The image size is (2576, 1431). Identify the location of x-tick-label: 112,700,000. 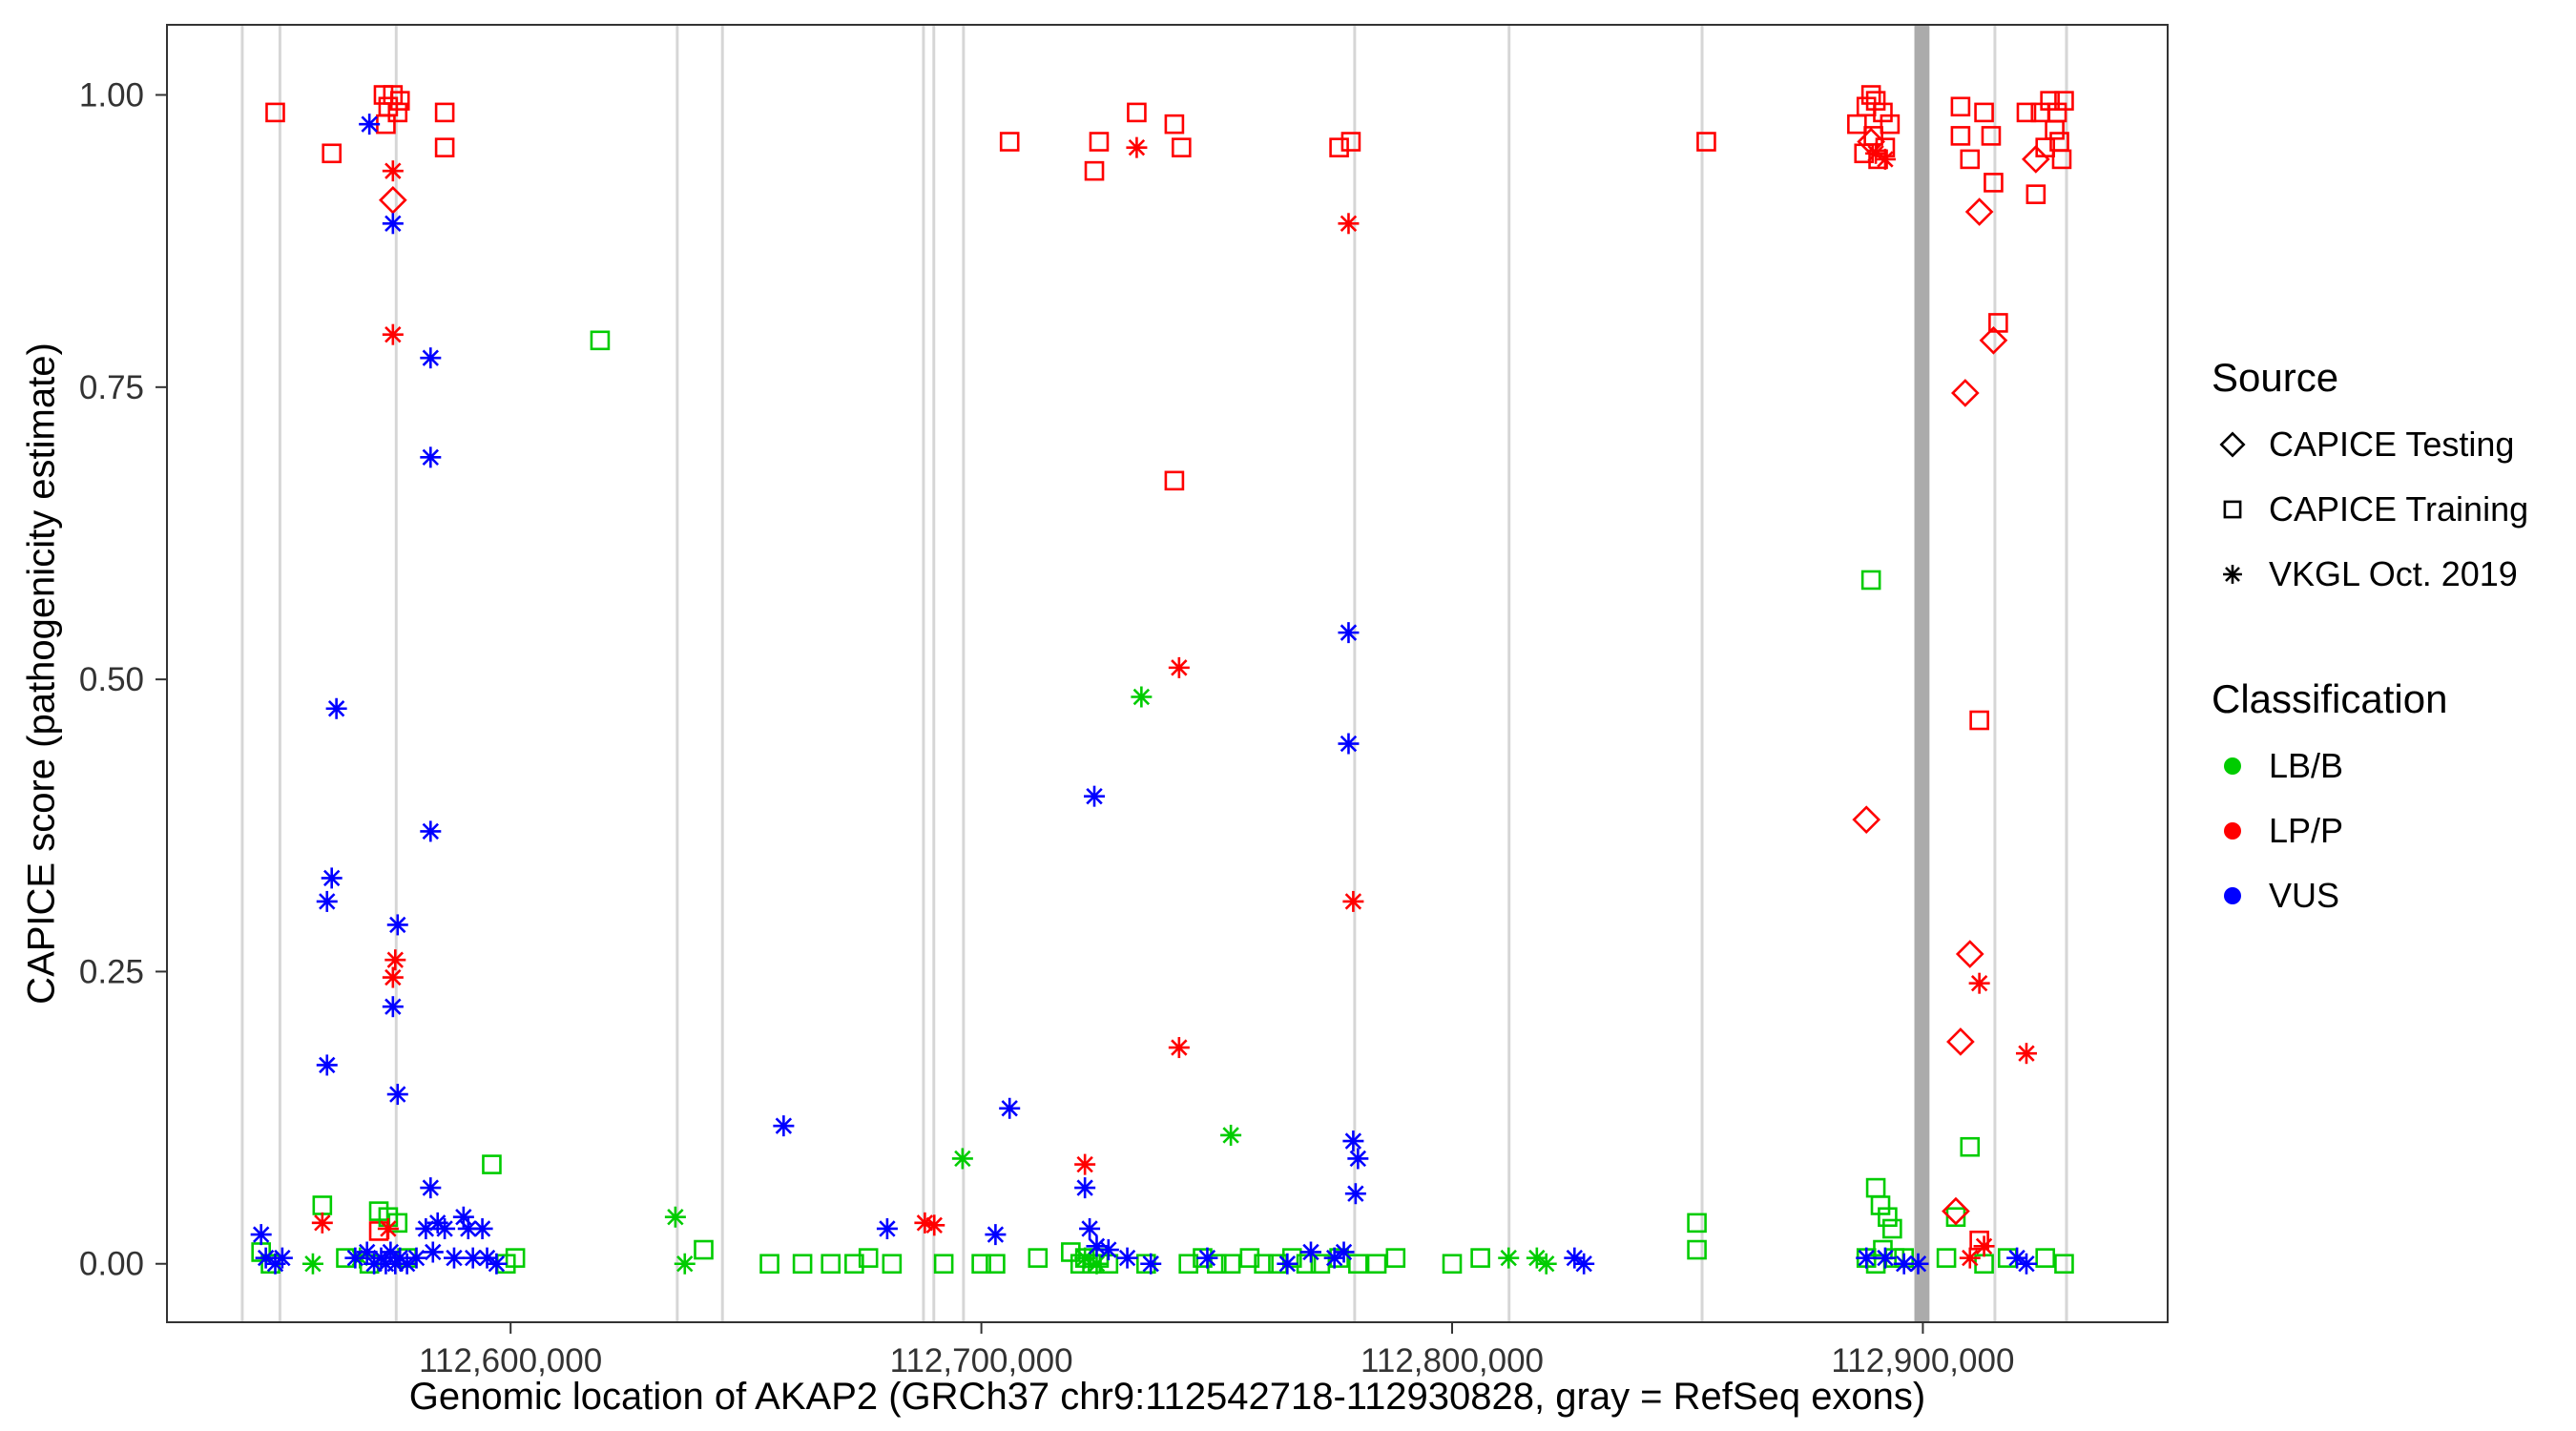
(981, 1360).